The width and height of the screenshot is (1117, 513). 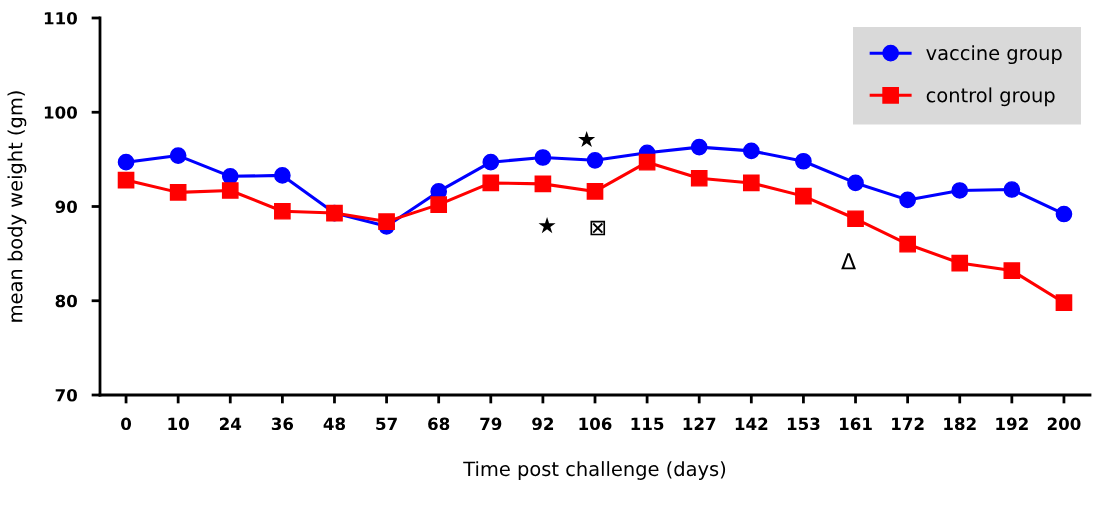 What do you see at coordinates (17, 206) in the screenshot?
I see `y-axis-title: mean body weight (gm)` at bounding box center [17, 206].